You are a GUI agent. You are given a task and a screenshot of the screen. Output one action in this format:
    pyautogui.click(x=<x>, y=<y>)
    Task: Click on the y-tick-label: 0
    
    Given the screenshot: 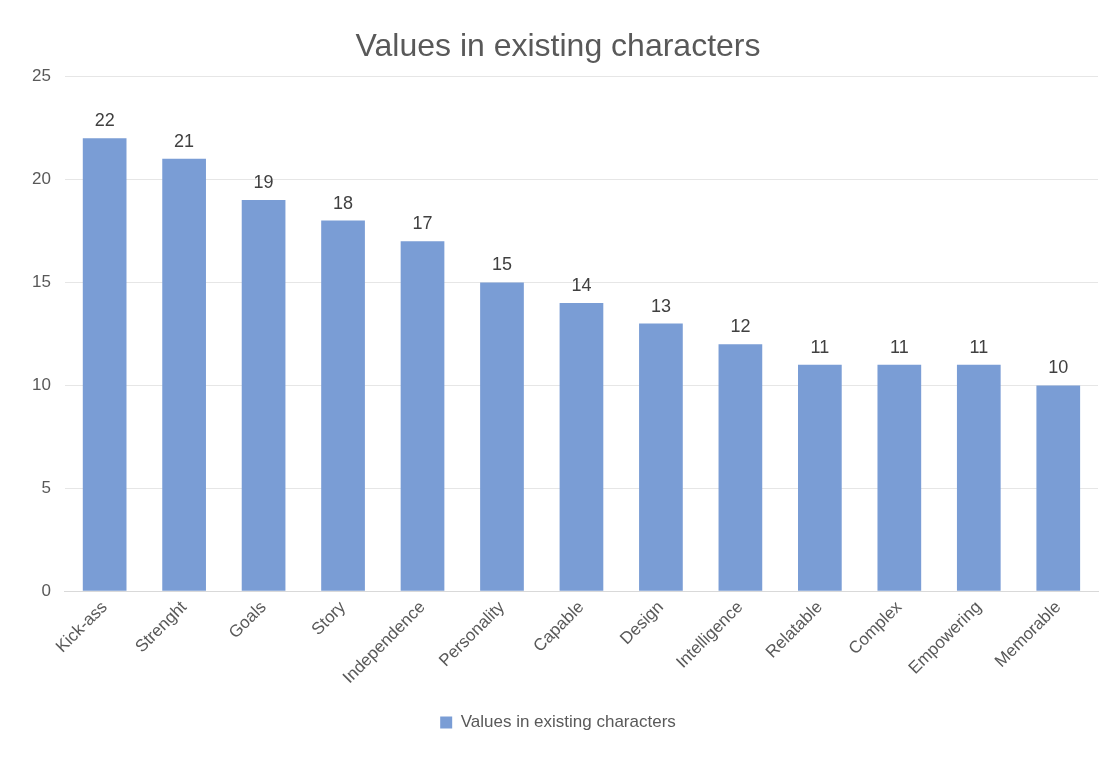 What is the action you would take?
    pyautogui.click(x=46, y=591)
    